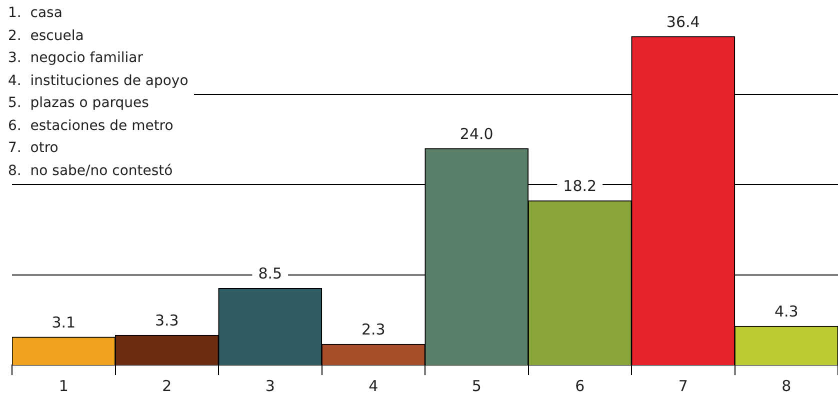  I want to click on x-tick-label: 8, so click(787, 385).